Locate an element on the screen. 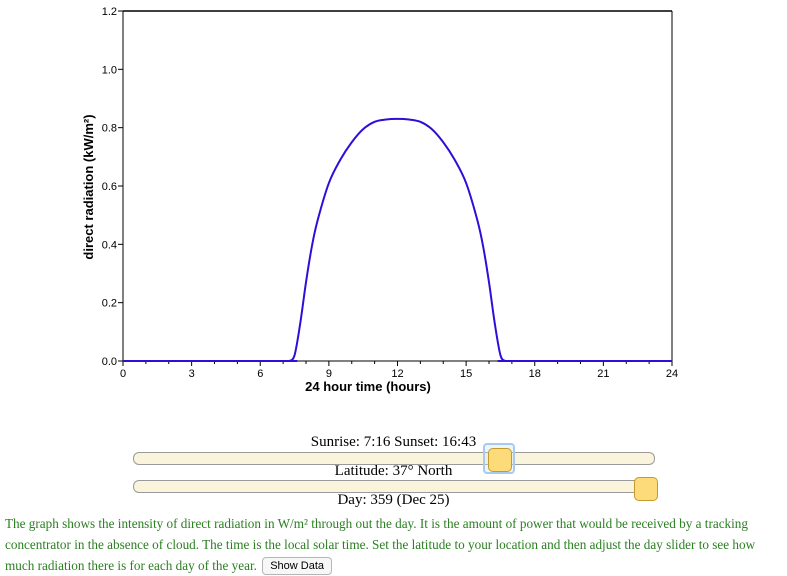 The width and height of the screenshot is (787, 576). show-data-button: Show Data is located at coordinates (297, 566).